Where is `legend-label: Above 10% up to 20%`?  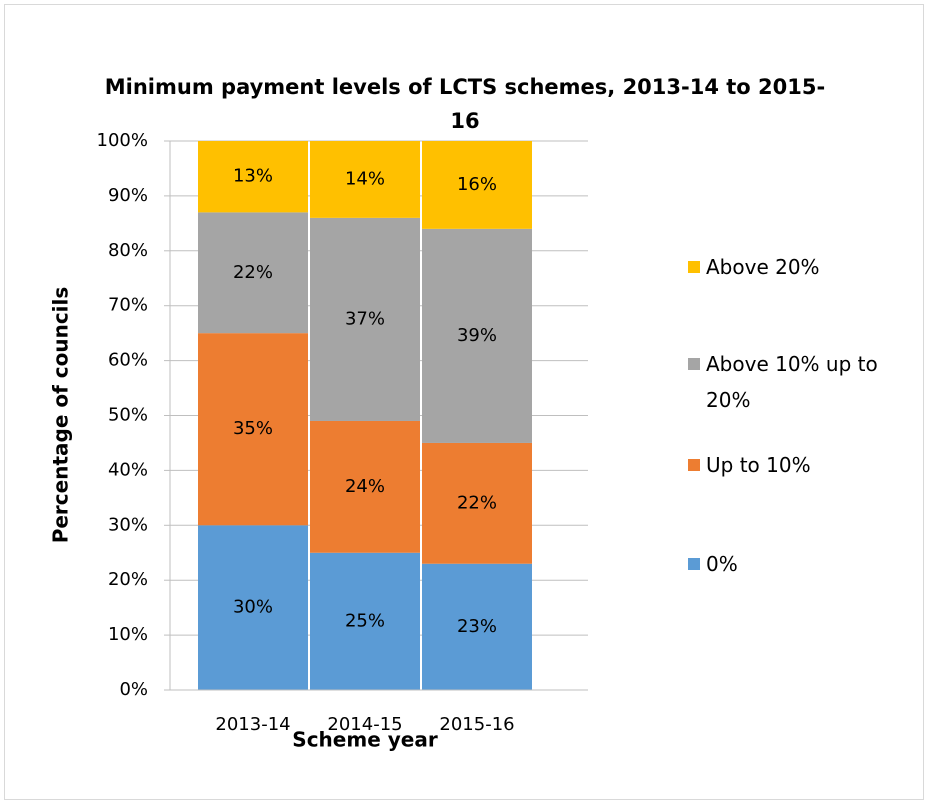
legend-label: Above 10% up to 20% is located at coordinates (792, 382).